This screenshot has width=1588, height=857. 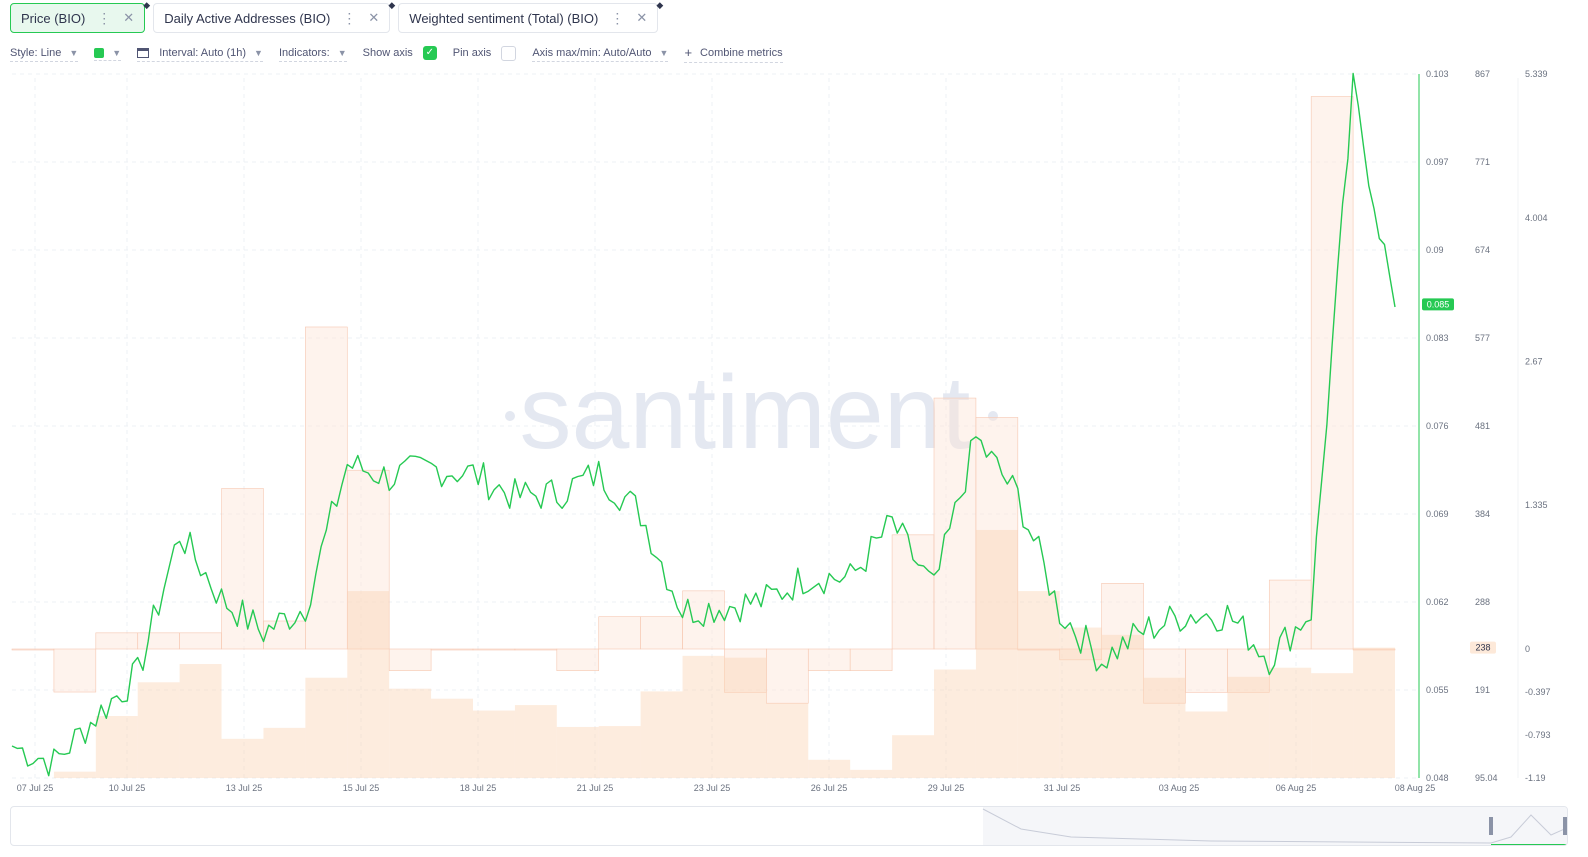 What do you see at coordinates (80, 16) in the screenshot?
I see `tab-price: Price (BIO) ⋮ ✕ ◆` at bounding box center [80, 16].